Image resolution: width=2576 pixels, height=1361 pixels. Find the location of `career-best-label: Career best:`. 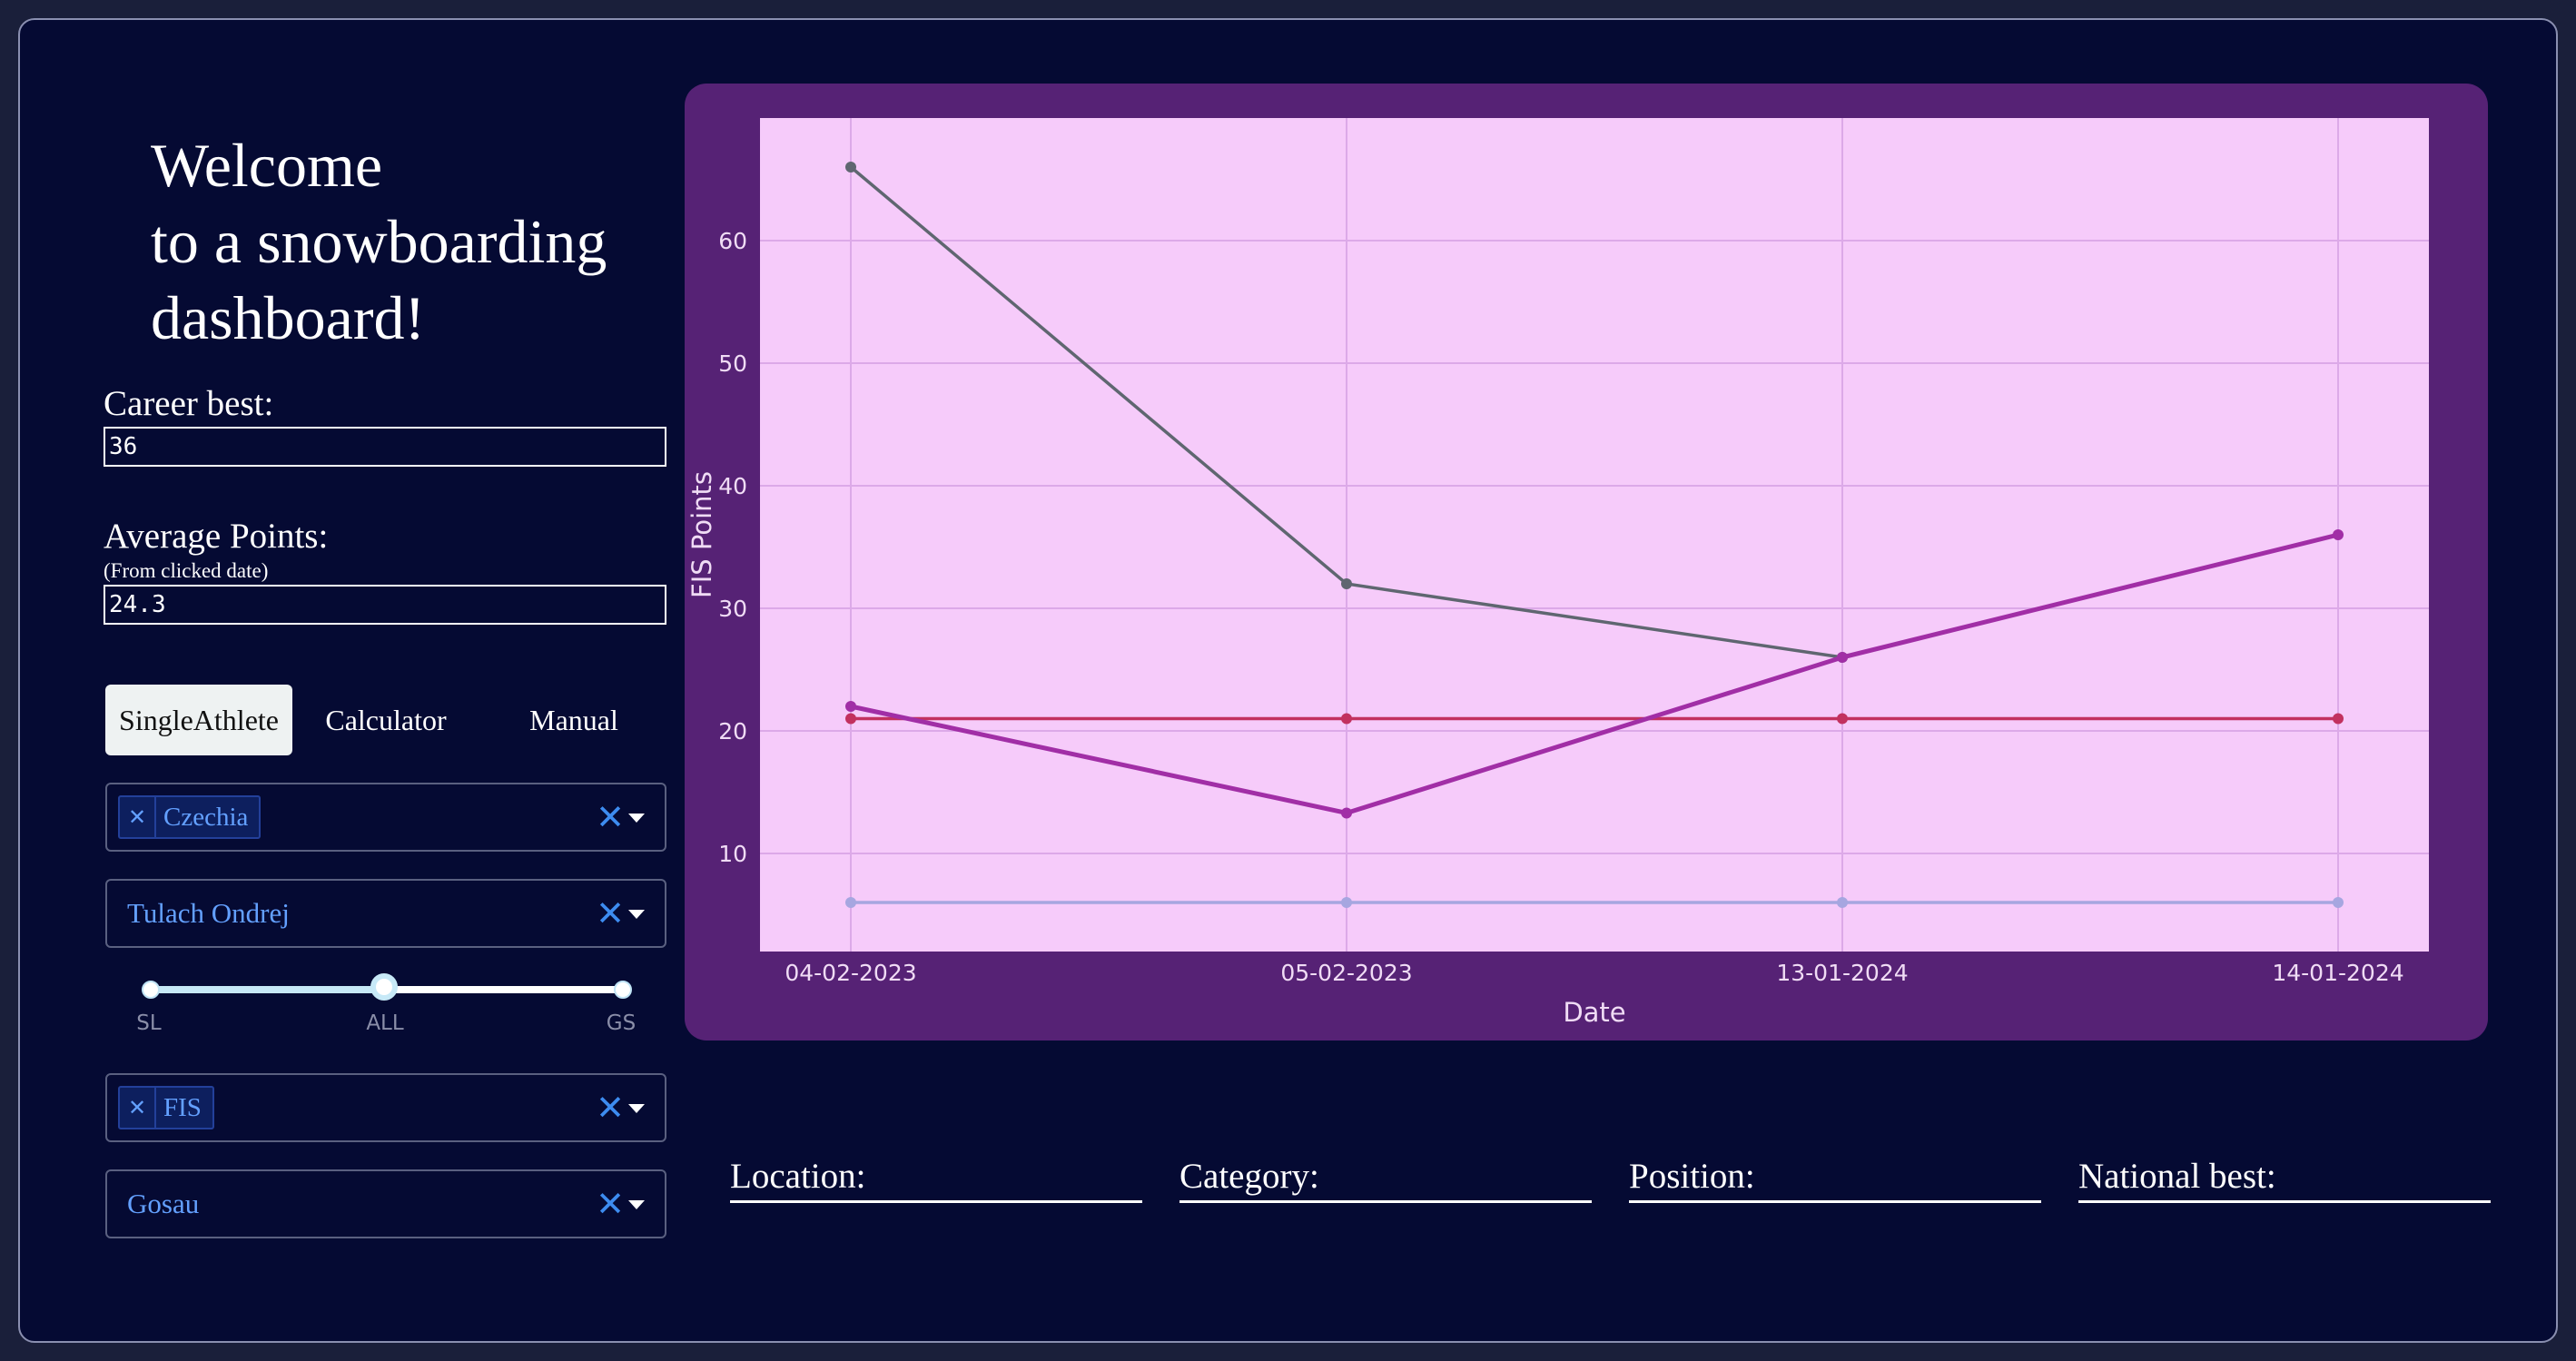

career-best-label: Career best: is located at coordinates (189, 403).